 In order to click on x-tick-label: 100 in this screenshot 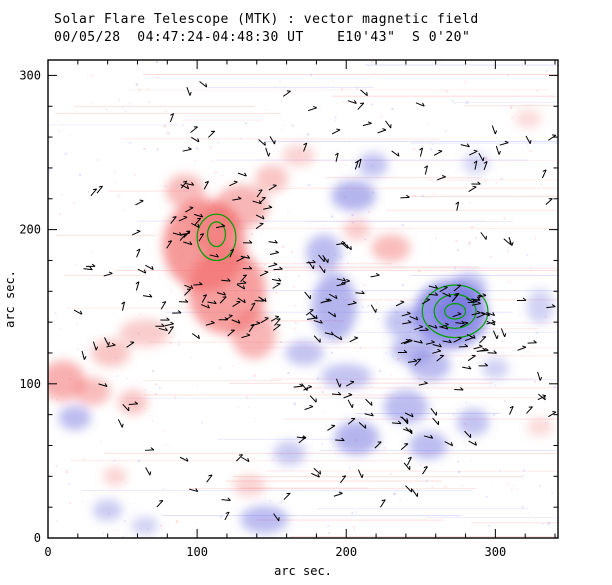, I will do `click(197, 552)`.